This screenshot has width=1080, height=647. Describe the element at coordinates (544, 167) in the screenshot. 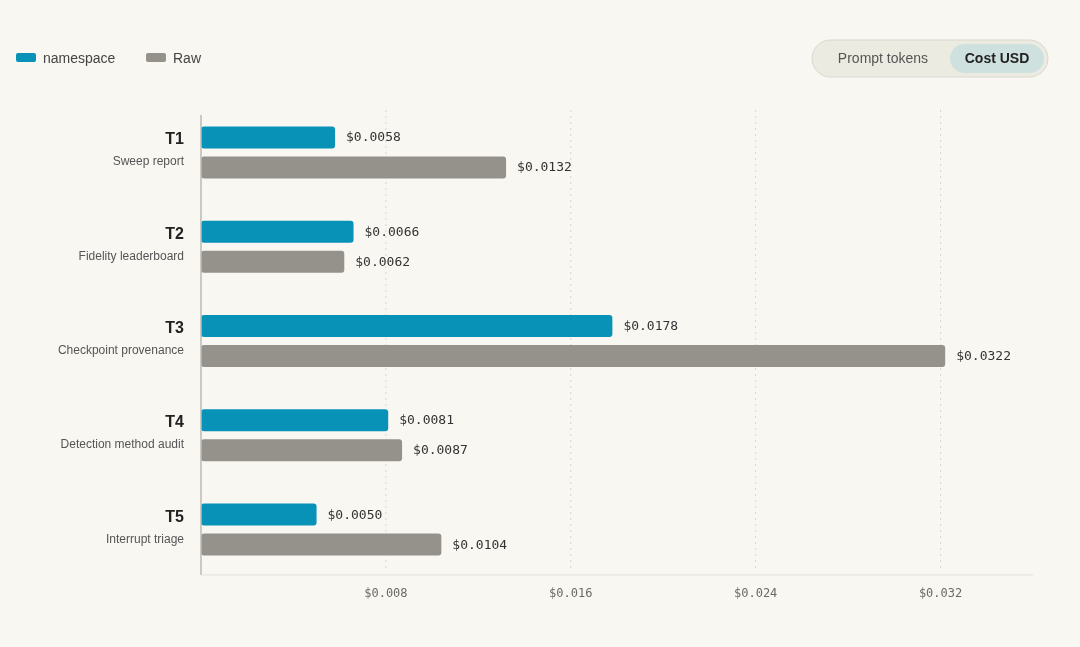

I see `data-label: $0.0132` at that location.